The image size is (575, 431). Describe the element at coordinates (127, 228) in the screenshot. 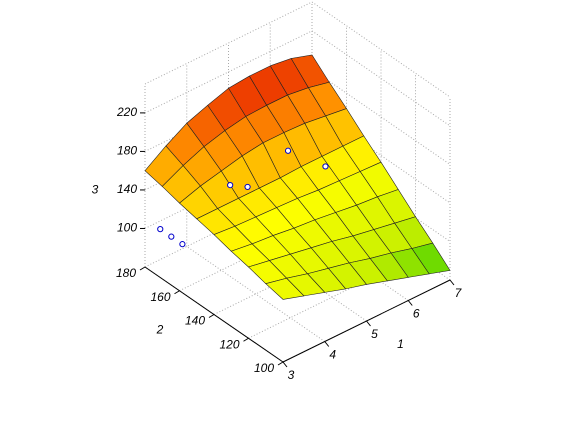

I see `z-tick-label: 100` at that location.